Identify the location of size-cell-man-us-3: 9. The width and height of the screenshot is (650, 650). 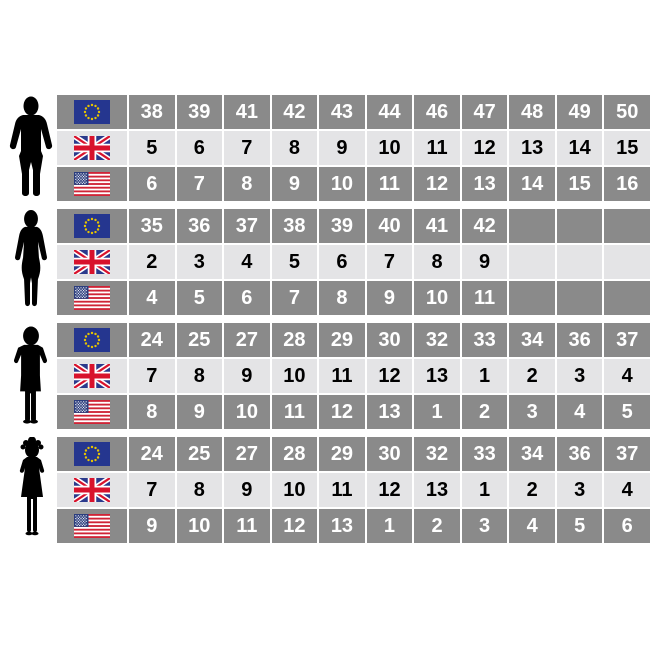
(294, 184).